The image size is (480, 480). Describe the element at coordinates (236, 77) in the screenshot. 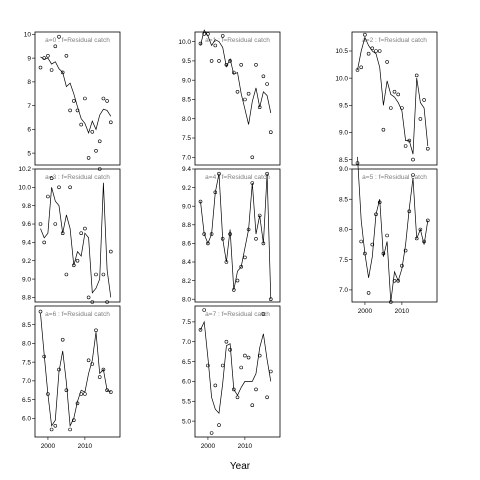

I see `fitted-series-line` at that location.